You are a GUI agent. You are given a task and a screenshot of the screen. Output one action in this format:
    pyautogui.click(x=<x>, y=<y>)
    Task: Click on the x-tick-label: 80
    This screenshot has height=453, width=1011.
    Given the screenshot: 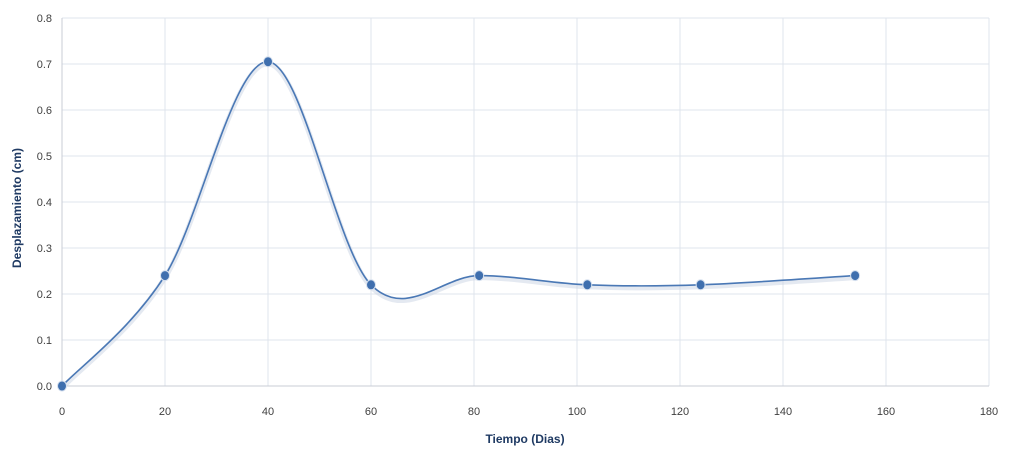 What is the action you would take?
    pyautogui.click(x=474, y=412)
    